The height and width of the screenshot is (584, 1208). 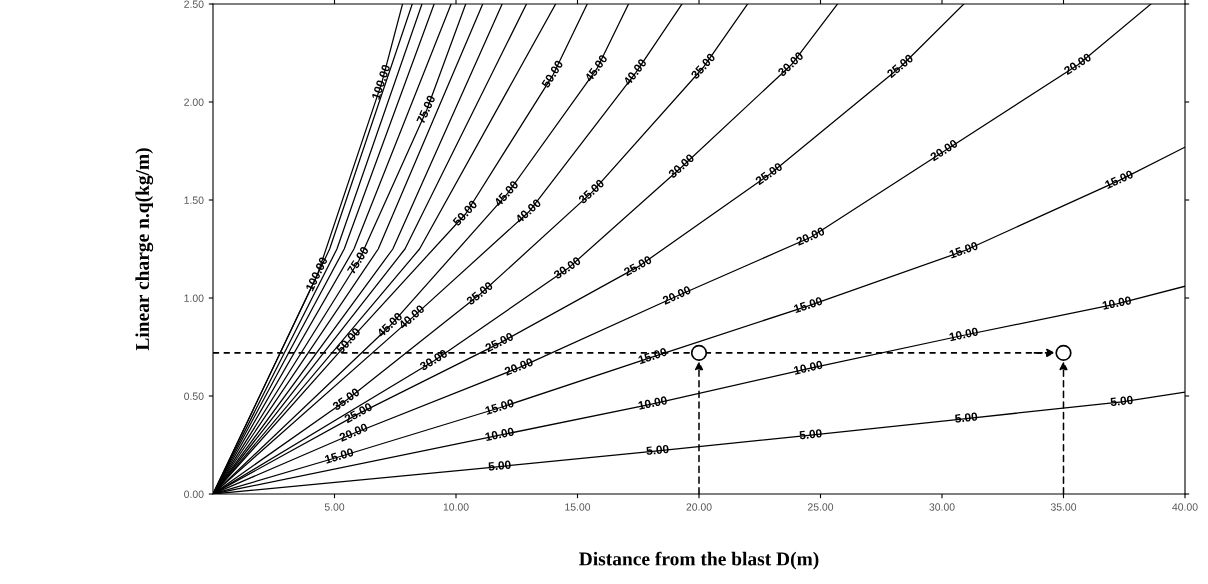 What do you see at coordinates (434, 359) in the screenshot?
I see `annotation: 30.00` at bounding box center [434, 359].